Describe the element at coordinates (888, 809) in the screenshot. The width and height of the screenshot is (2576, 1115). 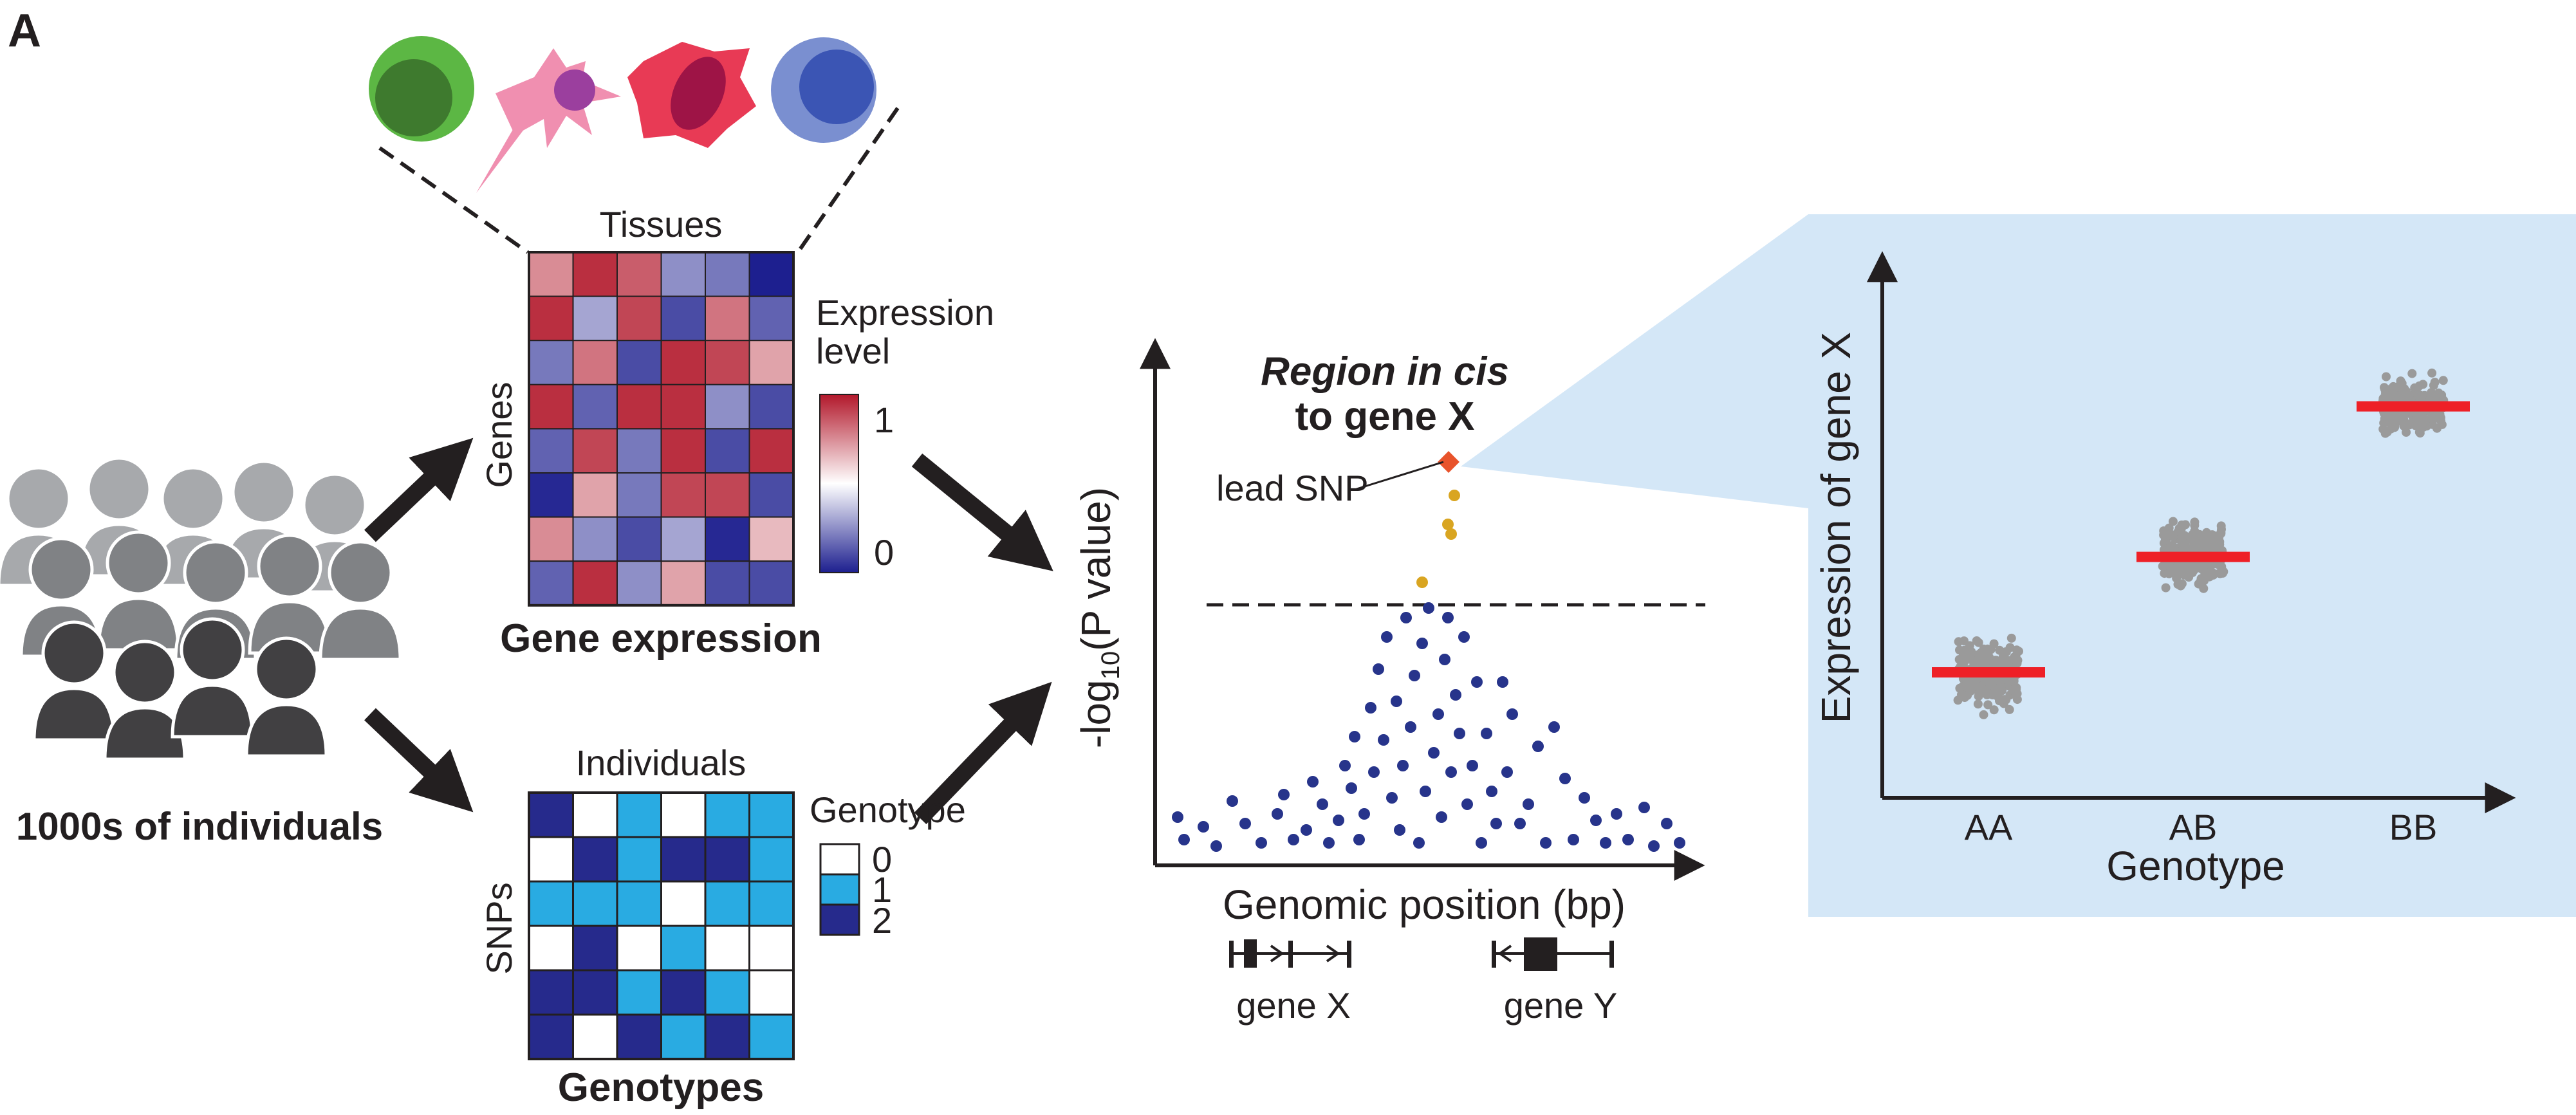
I see `genotype-legend-title: Genotype` at that location.